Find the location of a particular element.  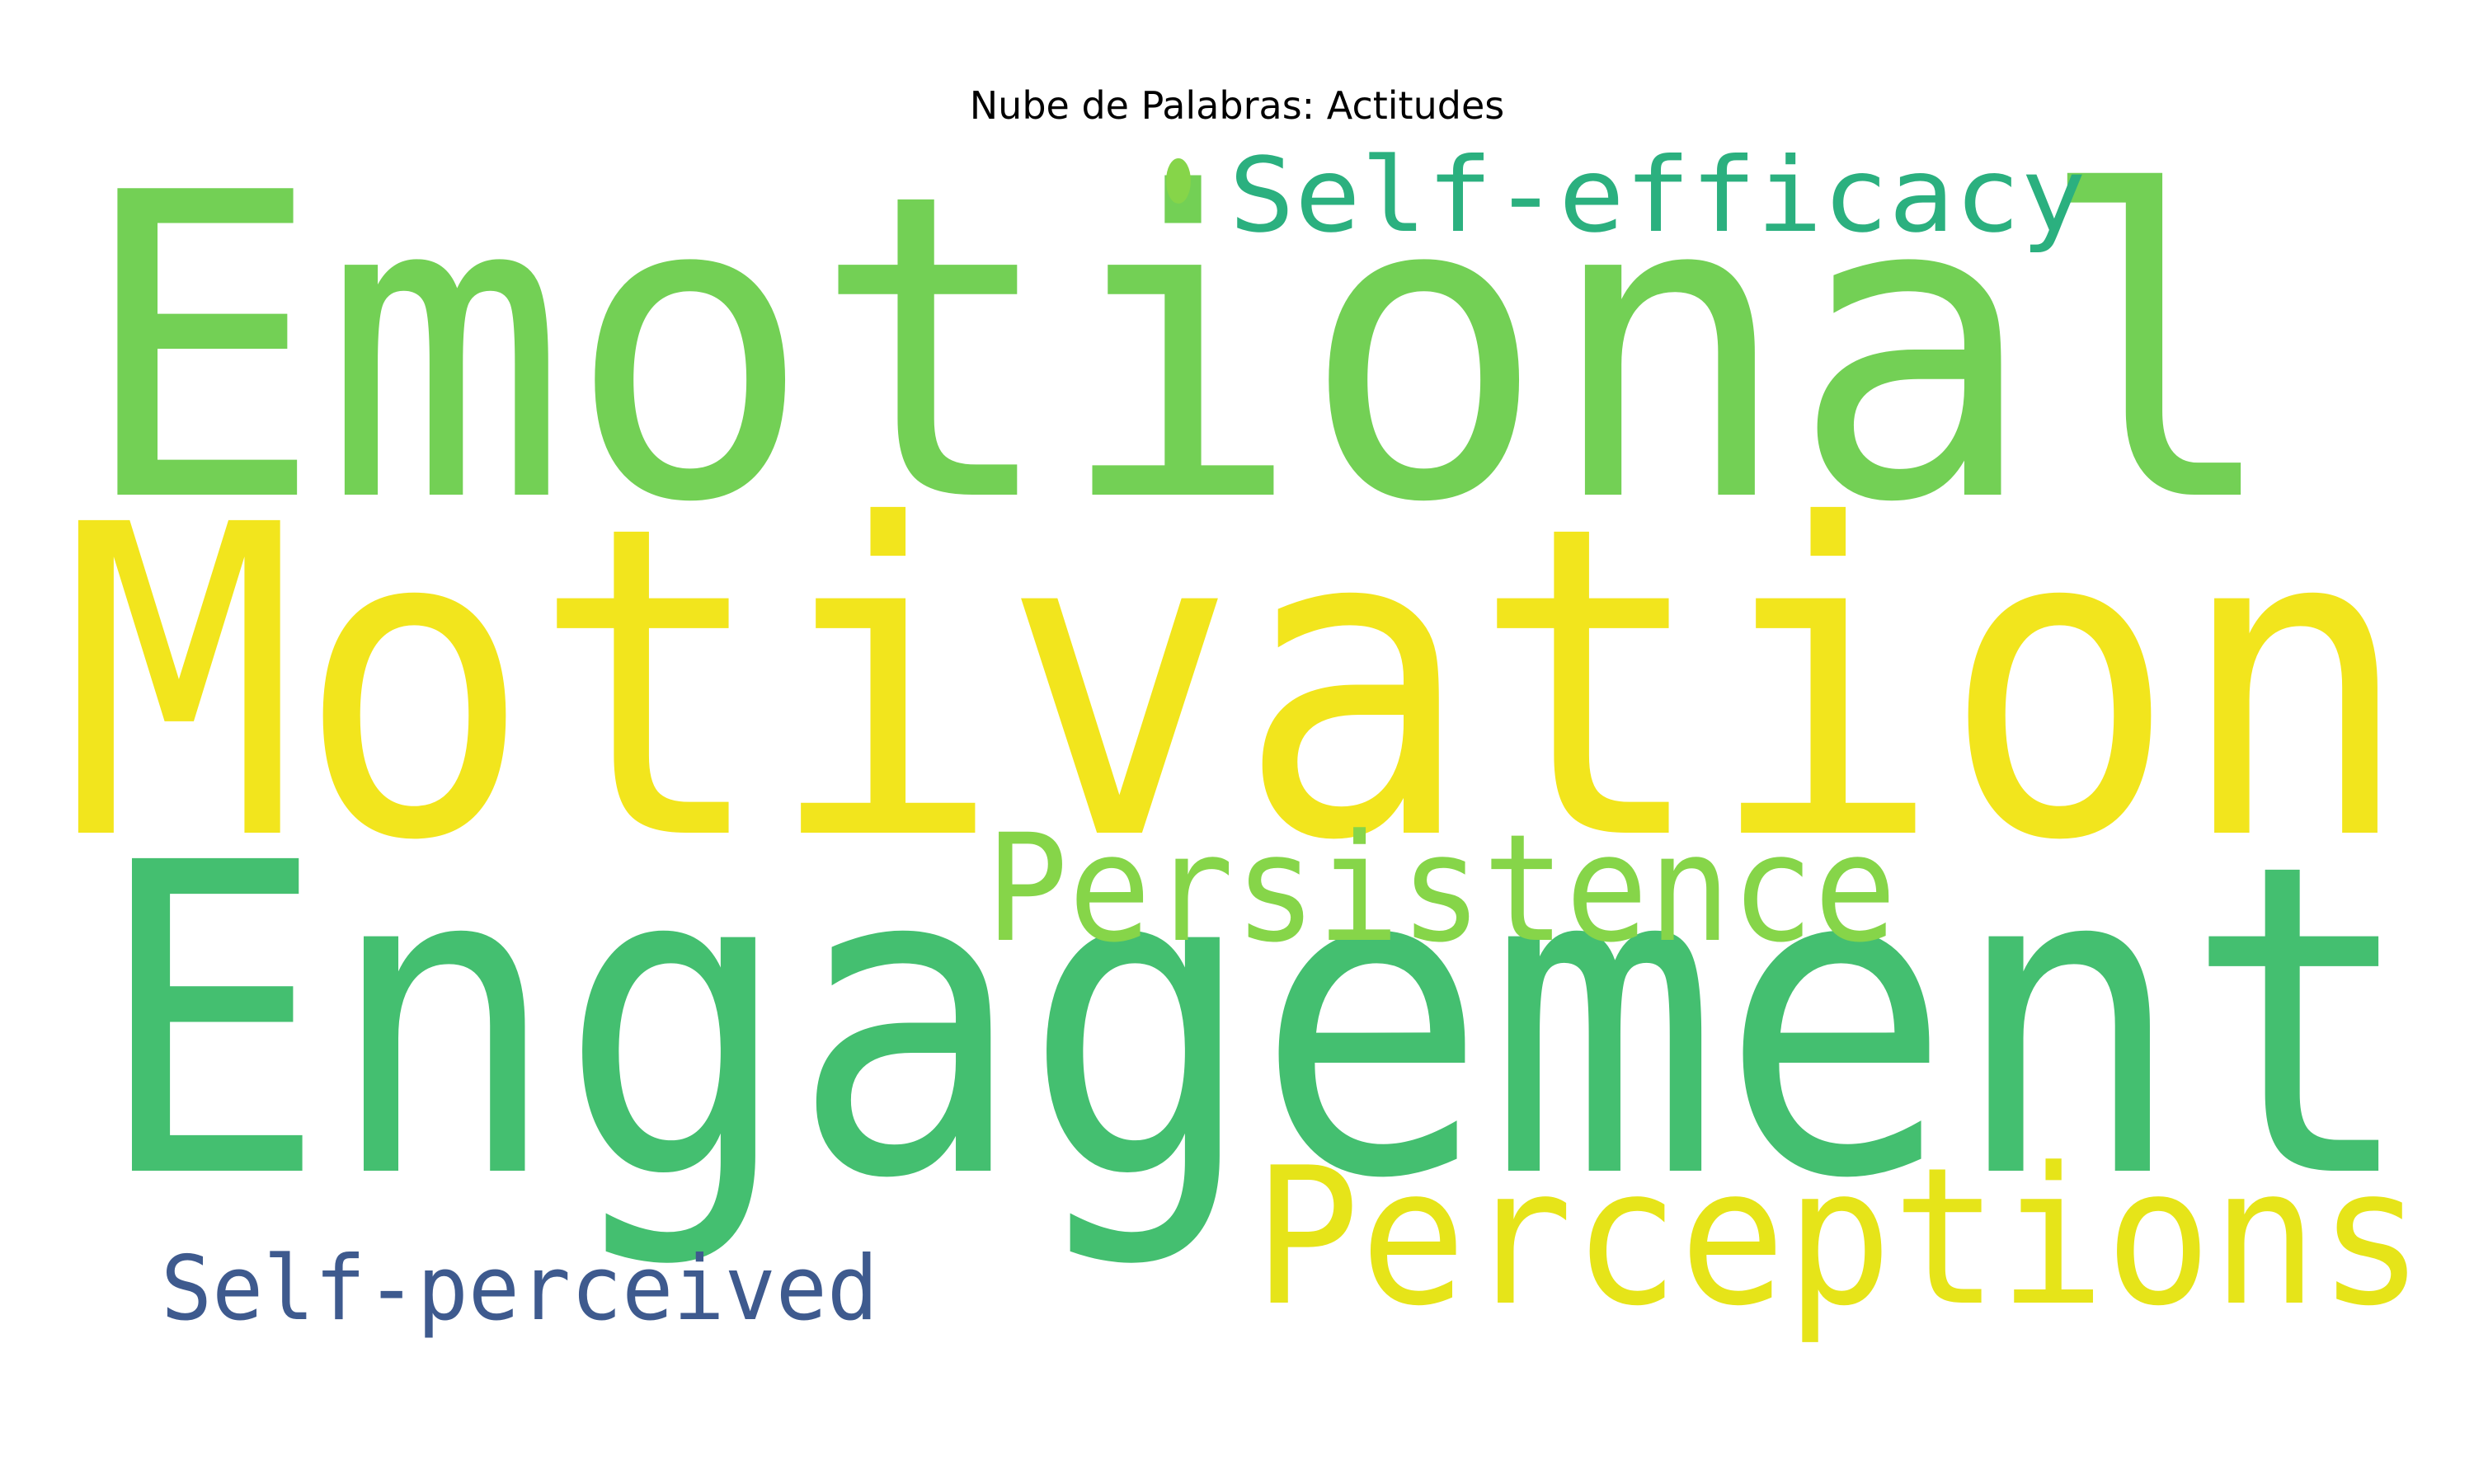

word-5: Self‐efficacy is located at coordinates (1657, 196).